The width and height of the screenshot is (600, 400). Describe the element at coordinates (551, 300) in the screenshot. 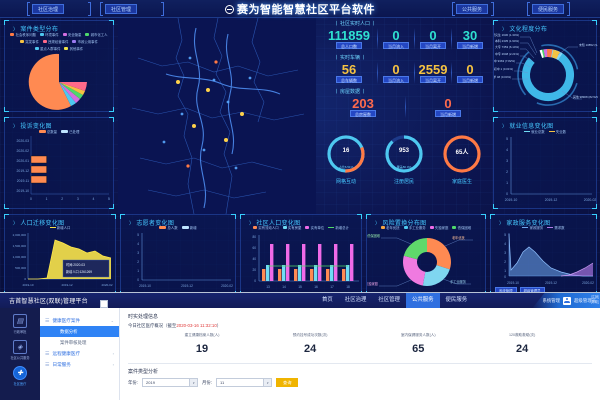

I see `system-management-label: 系统管理` at that location.